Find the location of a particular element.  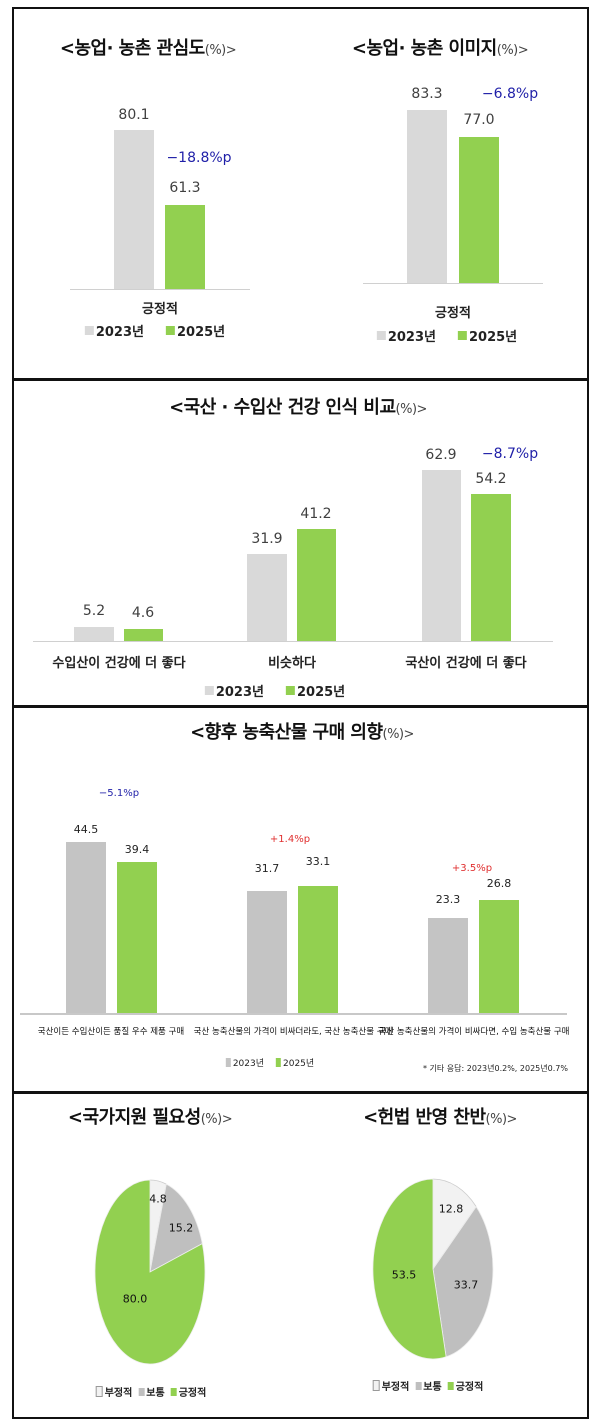

chart-title: <농업· 농촌 이미지(%)> is located at coordinates (440, 48).